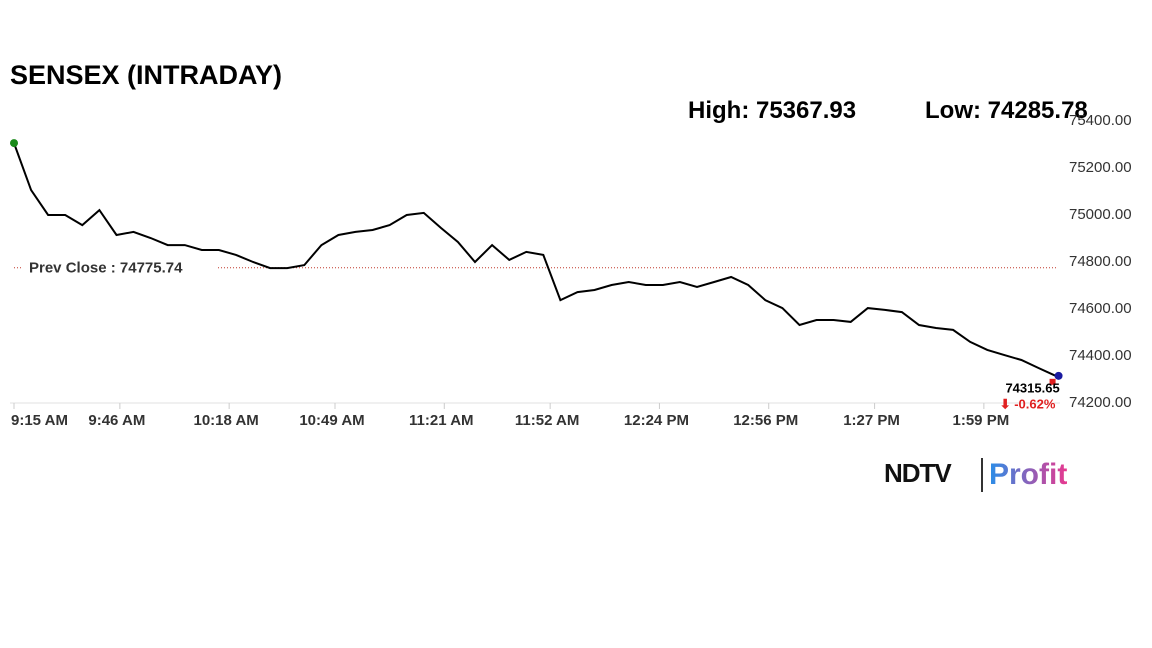 The width and height of the screenshot is (1152, 648). What do you see at coordinates (656, 420) in the screenshot?
I see `x-tick-label: 12:24 PM` at bounding box center [656, 420].